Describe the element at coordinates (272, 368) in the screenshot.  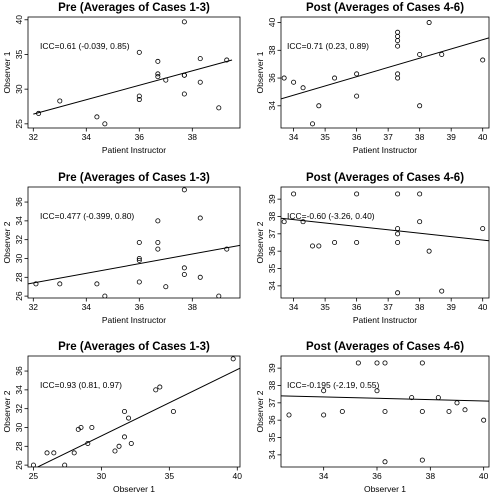
I see `y-tick-label: 39` at that location.